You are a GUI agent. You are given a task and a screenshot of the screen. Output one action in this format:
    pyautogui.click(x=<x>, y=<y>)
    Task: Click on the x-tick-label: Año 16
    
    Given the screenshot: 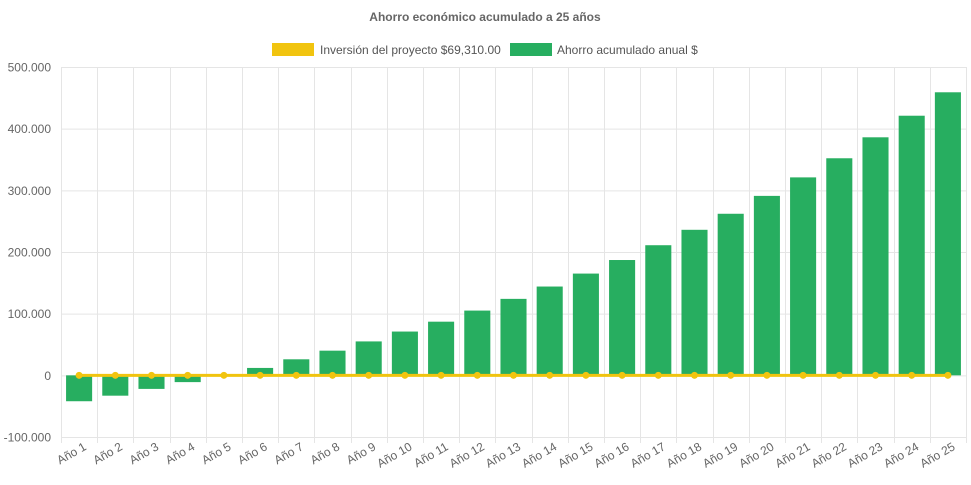 What is the action you would take?
    pyautogui.click(x=612, y=454)
    